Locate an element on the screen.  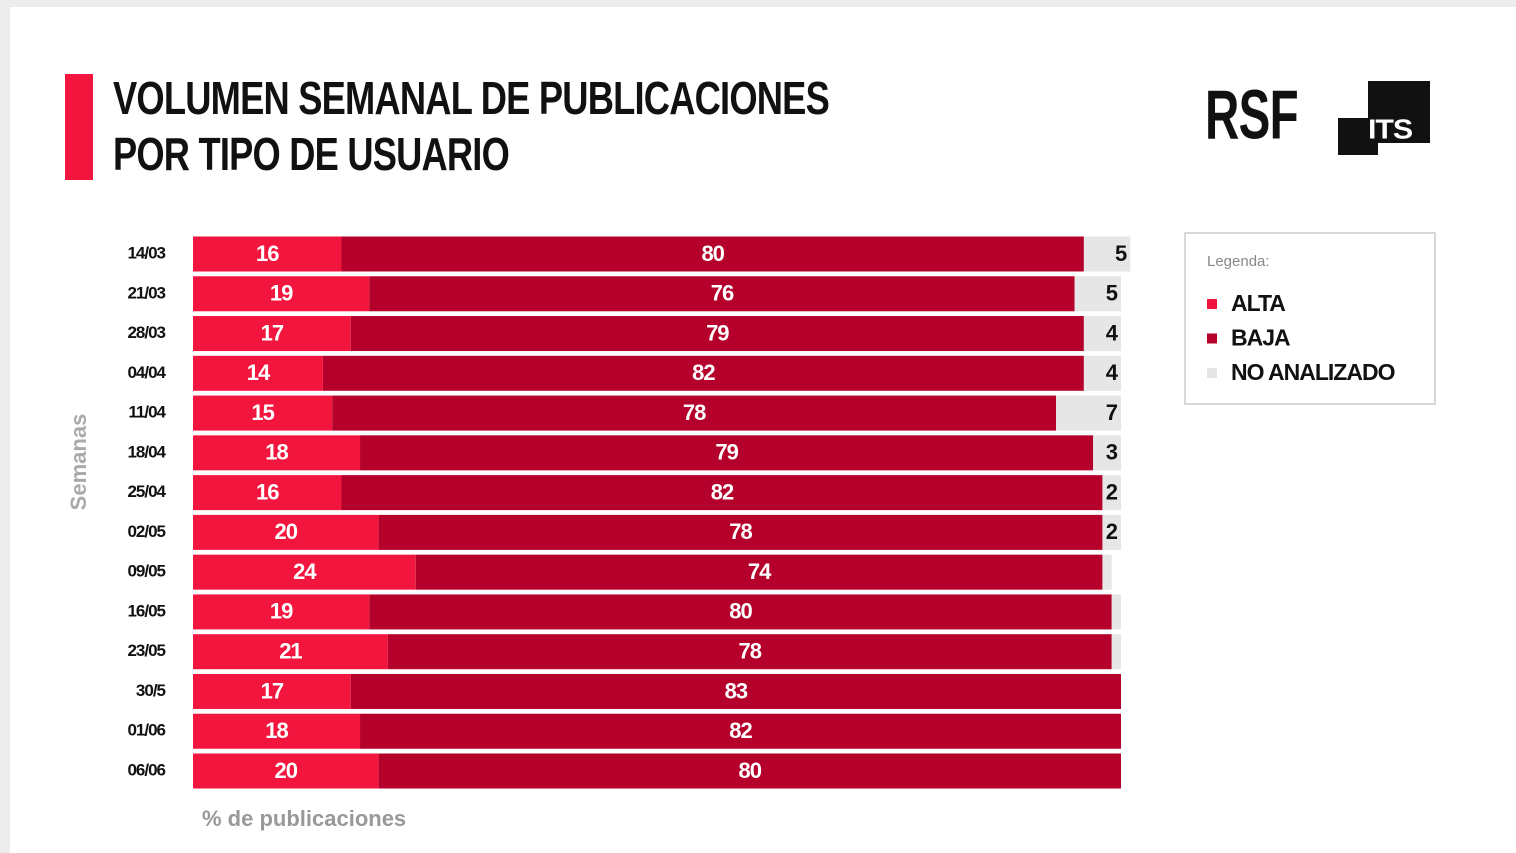
data-label: 76 is located at coordinates (722, 293).